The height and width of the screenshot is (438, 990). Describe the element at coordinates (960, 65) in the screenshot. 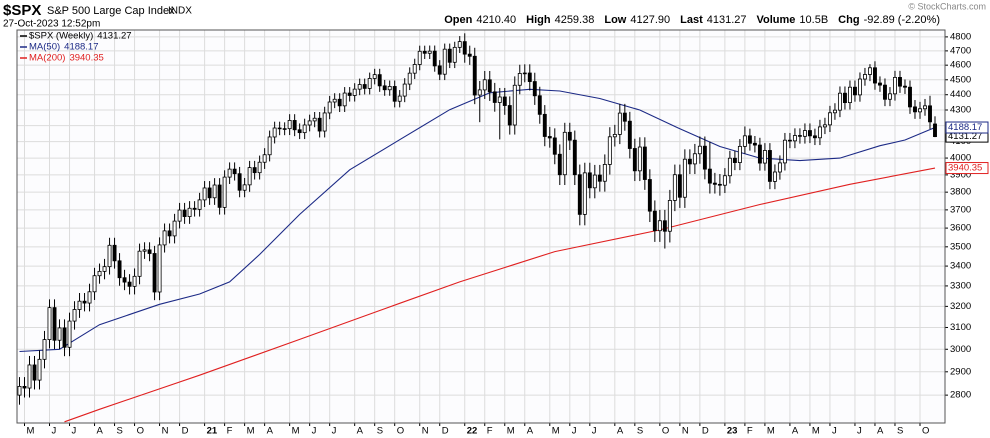

I see `y-tick-label: 4600` at that location.